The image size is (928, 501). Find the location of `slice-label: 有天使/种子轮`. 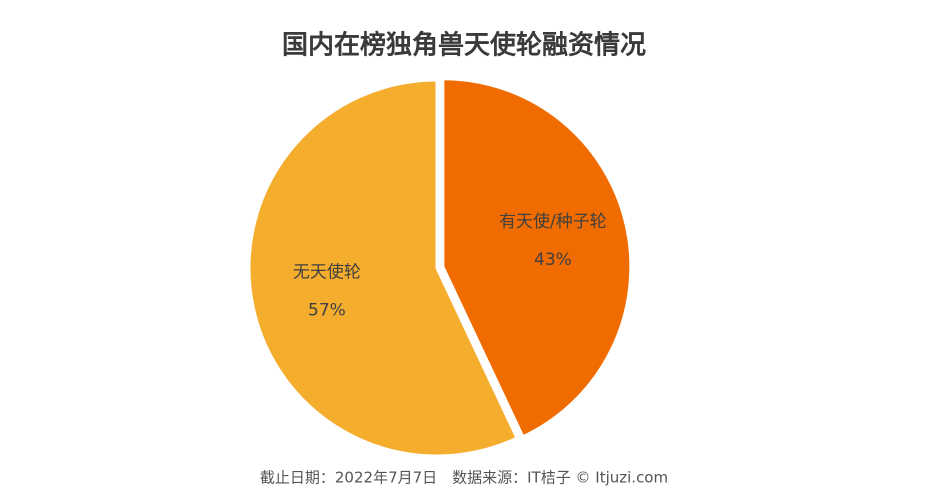

slice-label: 有天使/种子轮 is located at coordinates (553, 221).